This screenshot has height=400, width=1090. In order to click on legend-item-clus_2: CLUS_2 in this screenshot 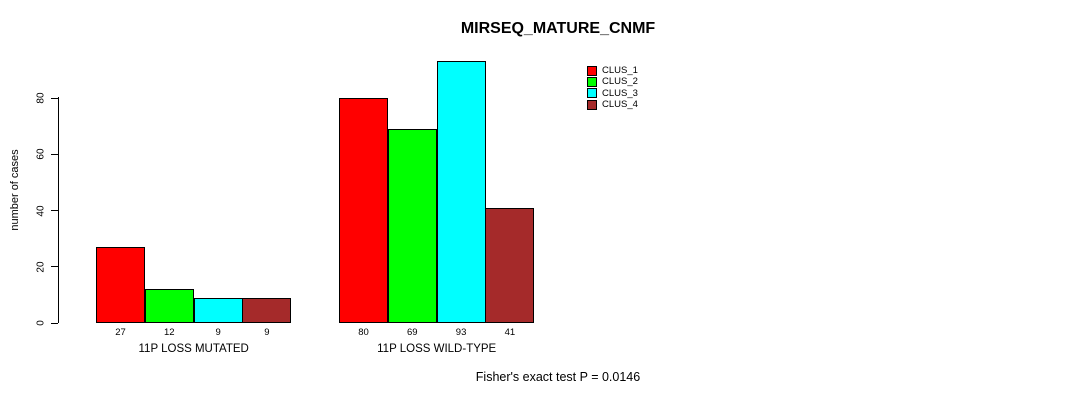, I will do `click(612, 81)`.